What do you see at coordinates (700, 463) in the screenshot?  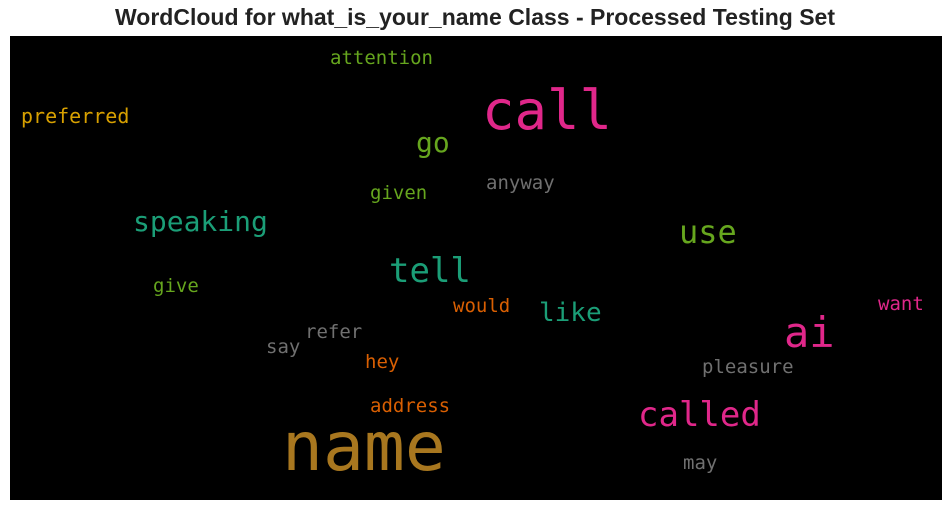 I see `word-may: may` at bounding box center [700, 463].